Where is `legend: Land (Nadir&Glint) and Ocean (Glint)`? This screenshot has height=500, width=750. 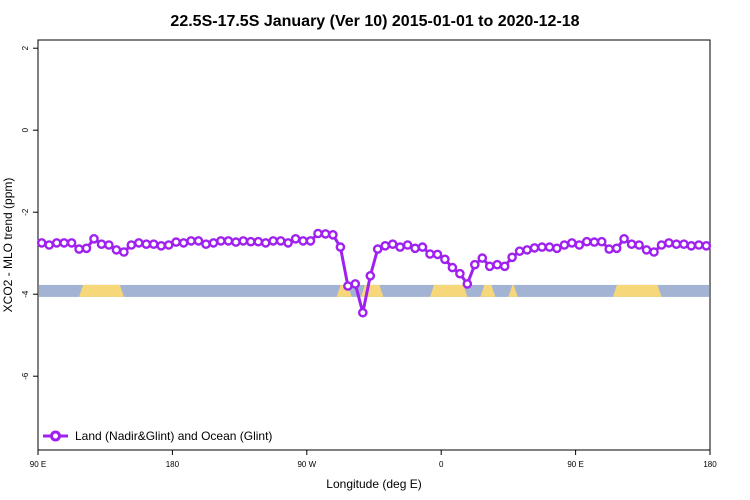 legend: Land (Nadir&Glint) and Ocean (Glint) is located at coordinates (157, 436).